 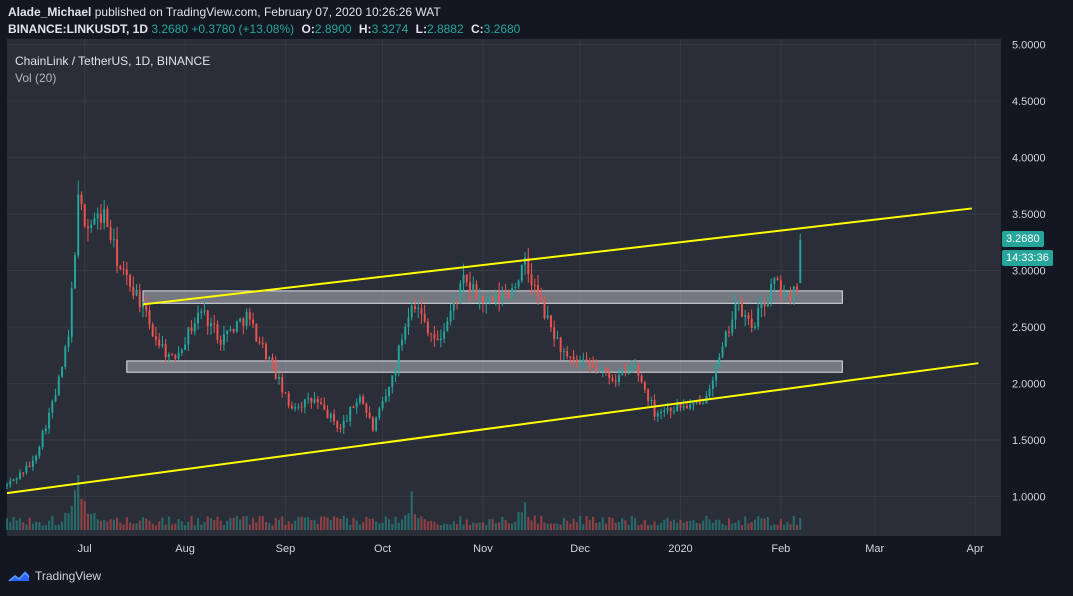 I want to click on x-tick-label: 2020, so click(x=680, y=549).